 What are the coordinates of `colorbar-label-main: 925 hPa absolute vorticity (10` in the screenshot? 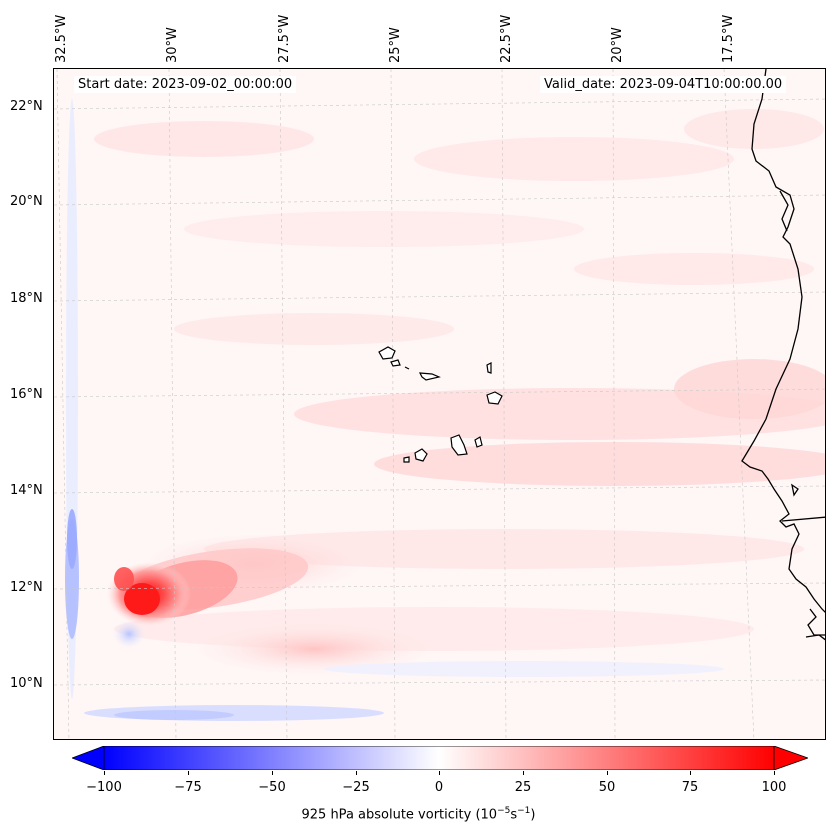 It's located at (399, 815).